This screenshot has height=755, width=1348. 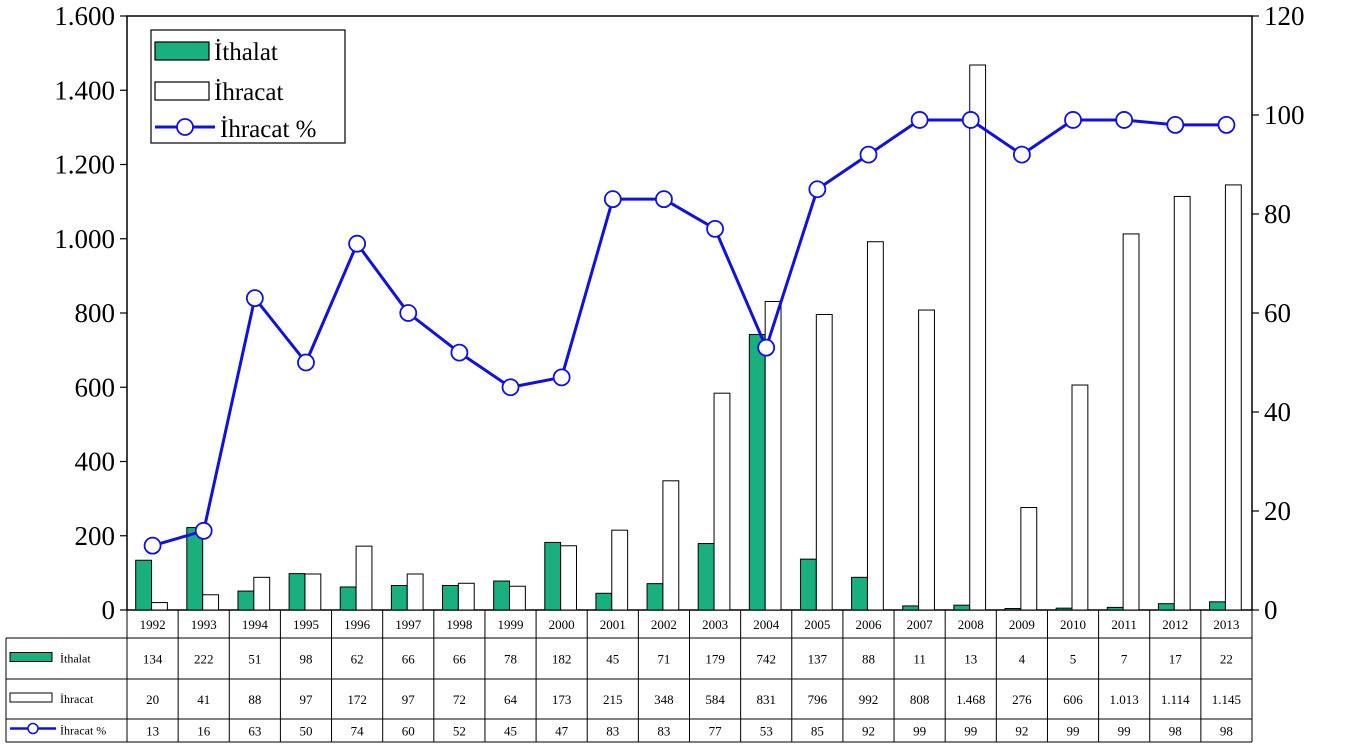 What do you see at coordinates (612, 659) in the screenshot?
I see `table-cell: 45` at bounding box center [612, 659].